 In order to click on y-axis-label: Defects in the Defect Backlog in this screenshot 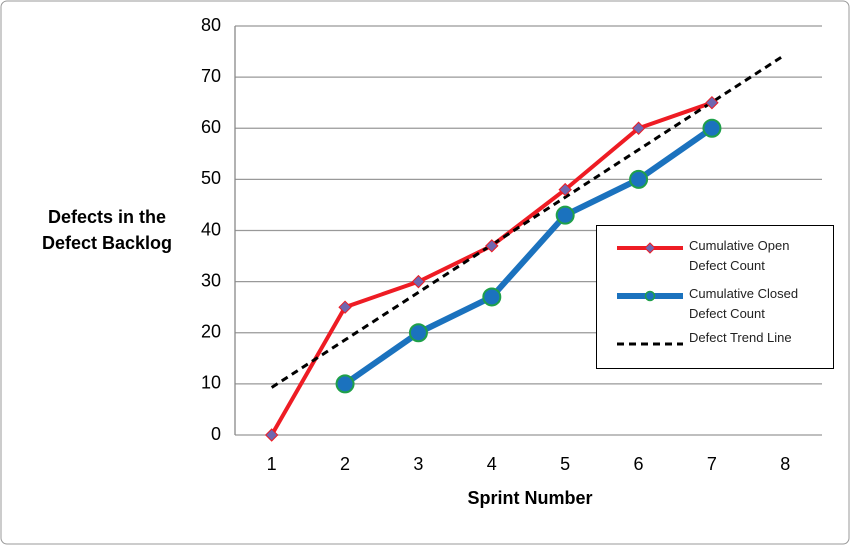, I will do `click(107, 230)`.